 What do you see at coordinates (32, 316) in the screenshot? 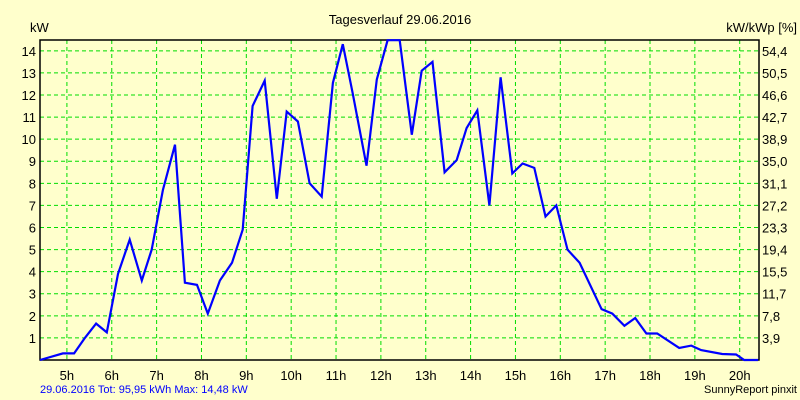
I see `y-tick-label-left: 2` at bounding box center [32, 316].